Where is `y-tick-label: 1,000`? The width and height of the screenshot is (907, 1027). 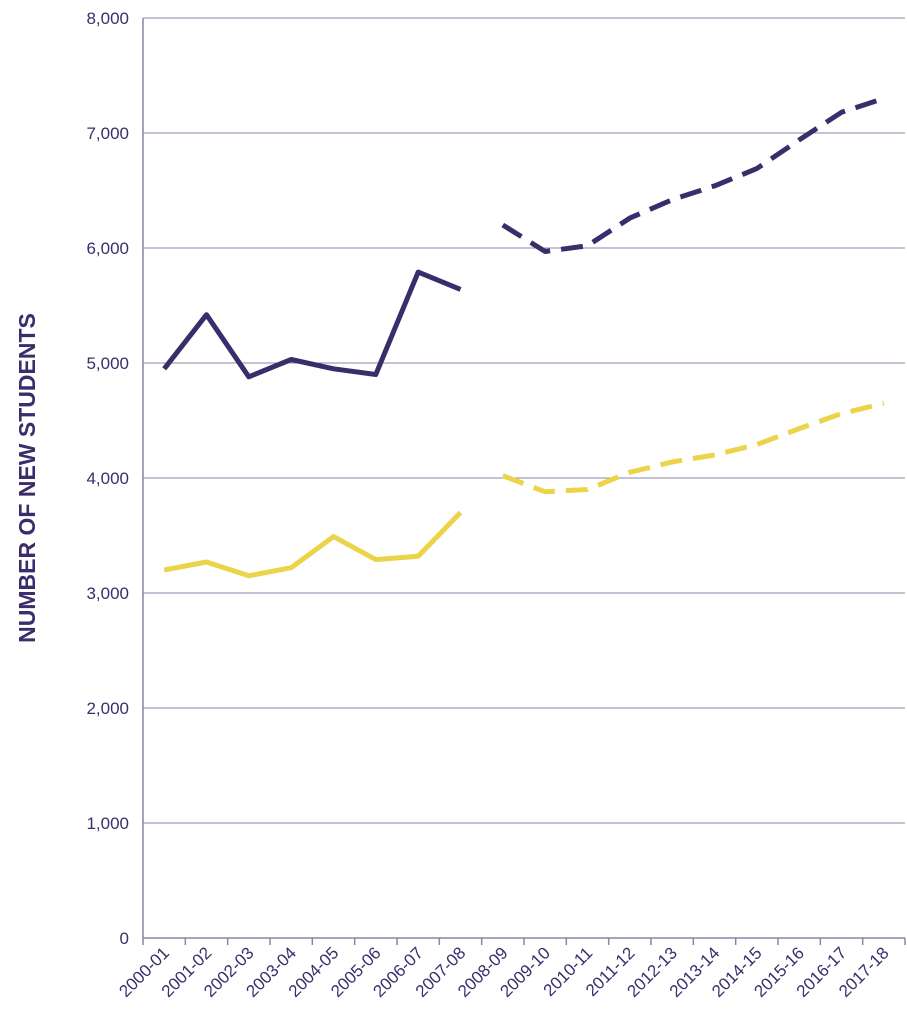 y-tick-label: 1,000 is located at coordinates (107, 823).